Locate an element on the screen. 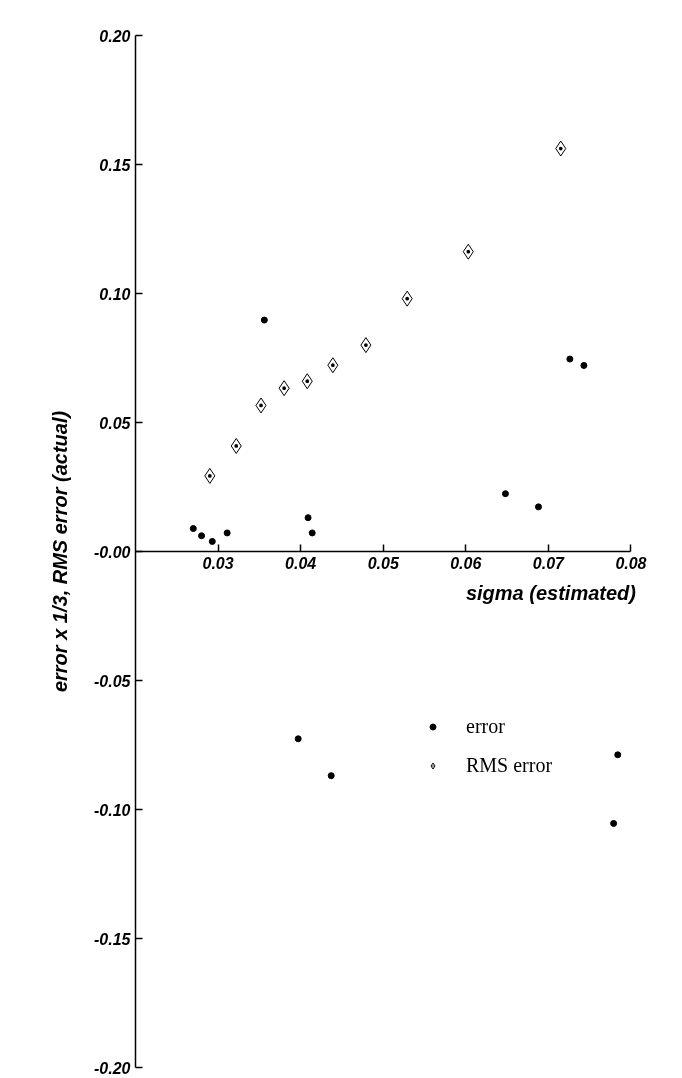 The image size is (682, 1078). x-tick-label: 0.03 is located at coordinates (218, 563).